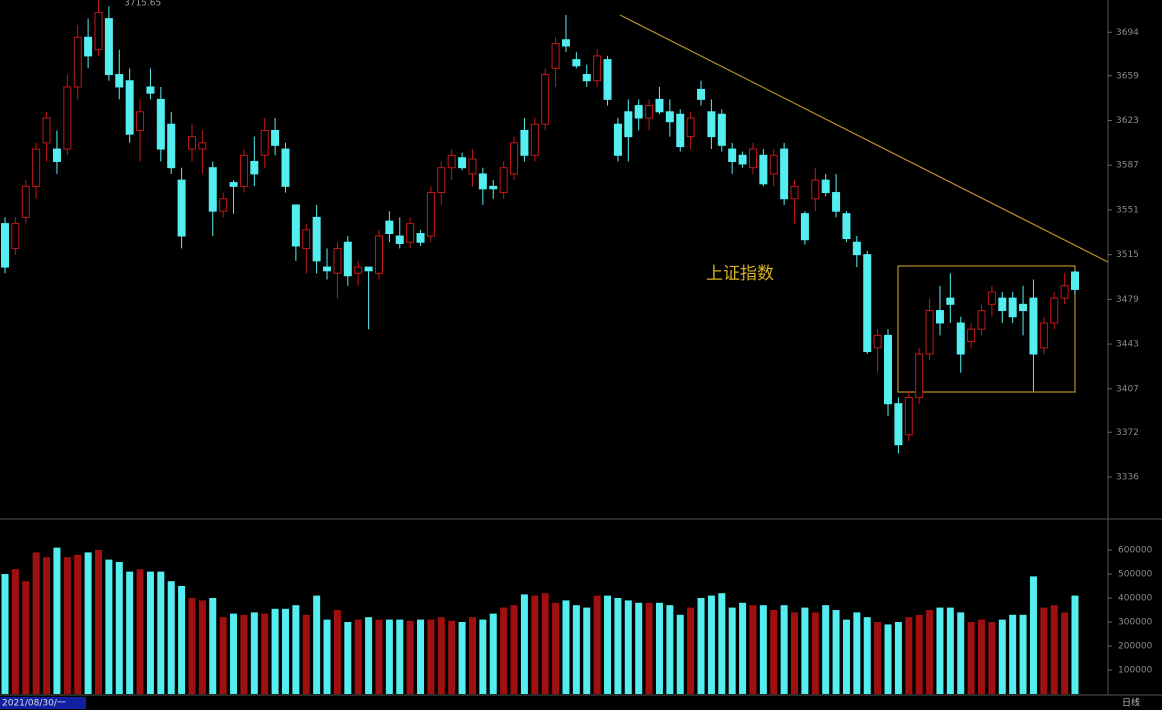 The image size is (1162, 710). Describe the element at coordinates (1135, 623) in the screenshot. I see `volume-tick-label: 300000` at that location.